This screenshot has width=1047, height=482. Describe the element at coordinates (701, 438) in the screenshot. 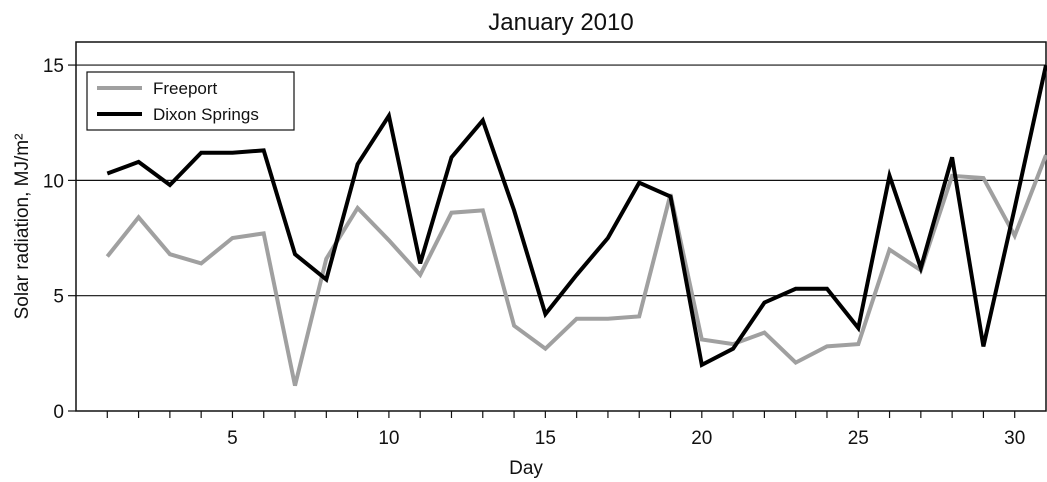

I see `x-tick-label-20: 20` at that location.